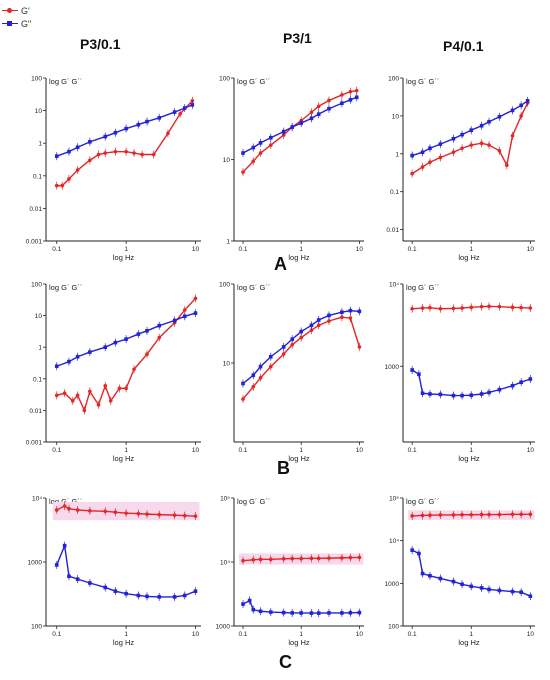 The height and width of the screenshot is (680, 550). I want to click on y-tick-label-A2: 100, so click(224, 79).